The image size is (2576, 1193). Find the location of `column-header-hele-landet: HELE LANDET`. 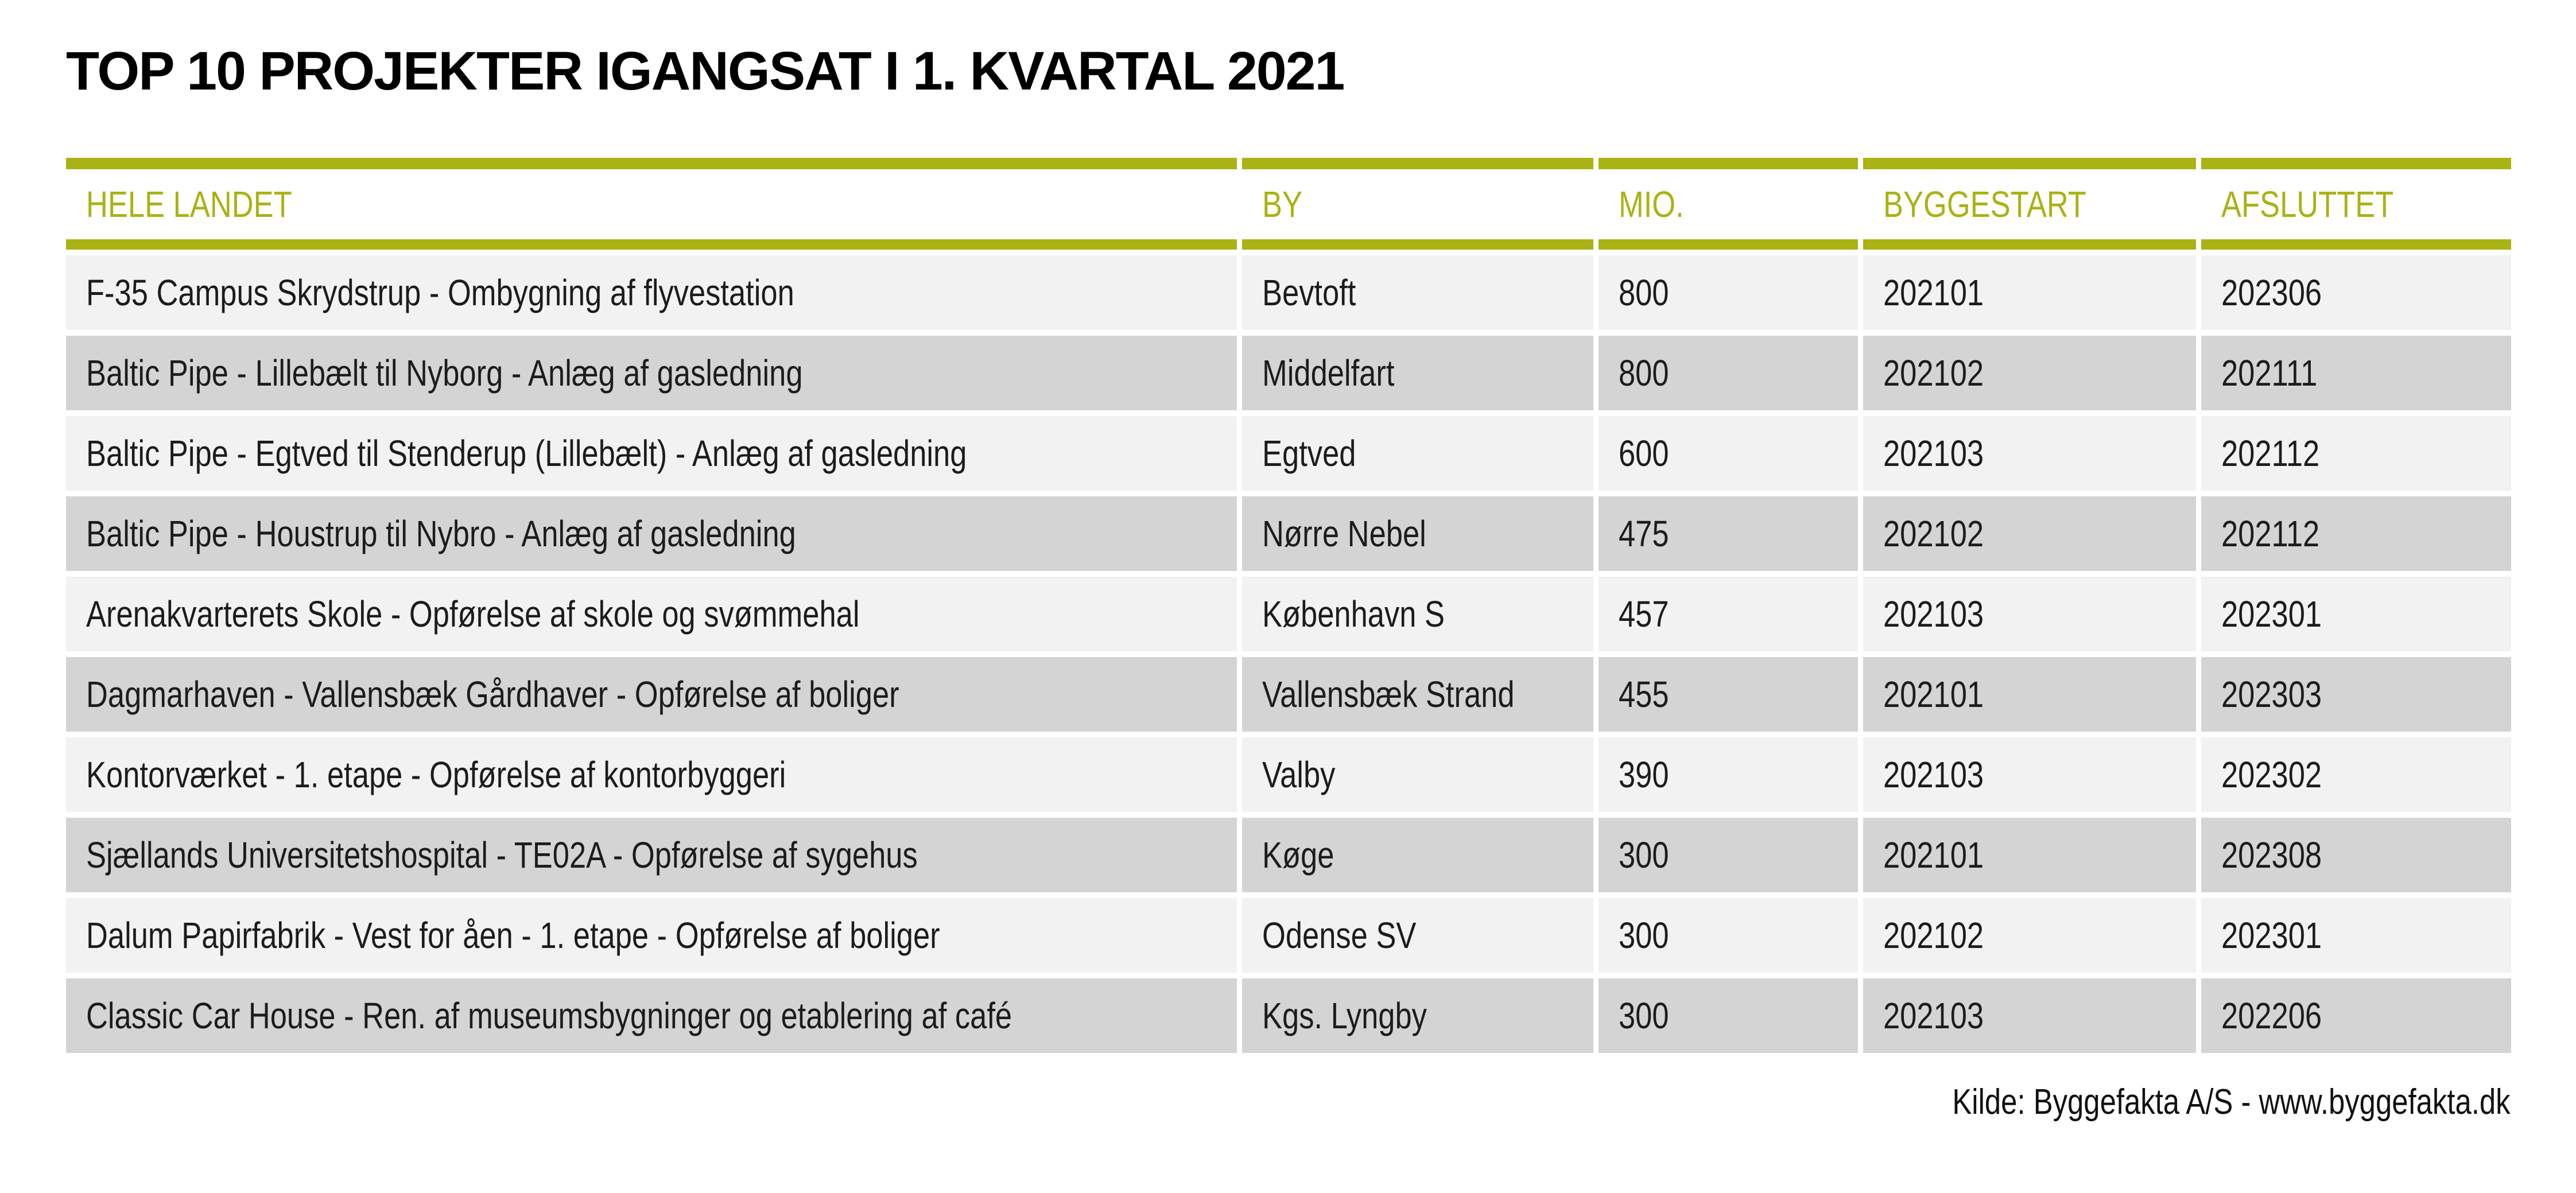

column-header-hele-landet: HELE LANDET is located at coordinates (651, 204).